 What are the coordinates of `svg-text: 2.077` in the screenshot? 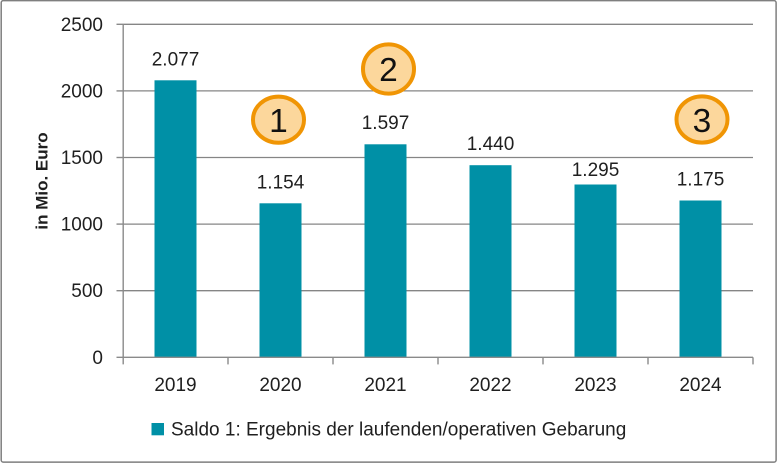 It's located at (176, 60).